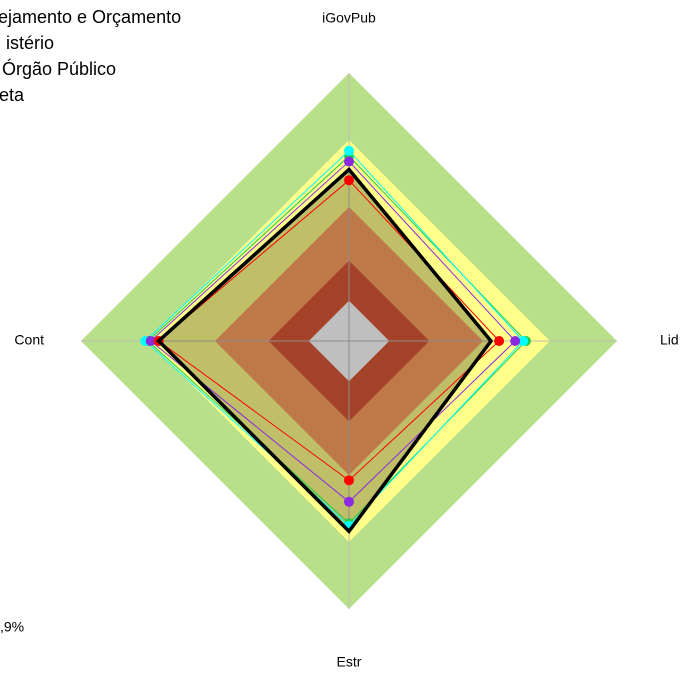  Describe the element at coordinates (12, 95) in the screenshot. I see `legend-entry: eta` at that location.